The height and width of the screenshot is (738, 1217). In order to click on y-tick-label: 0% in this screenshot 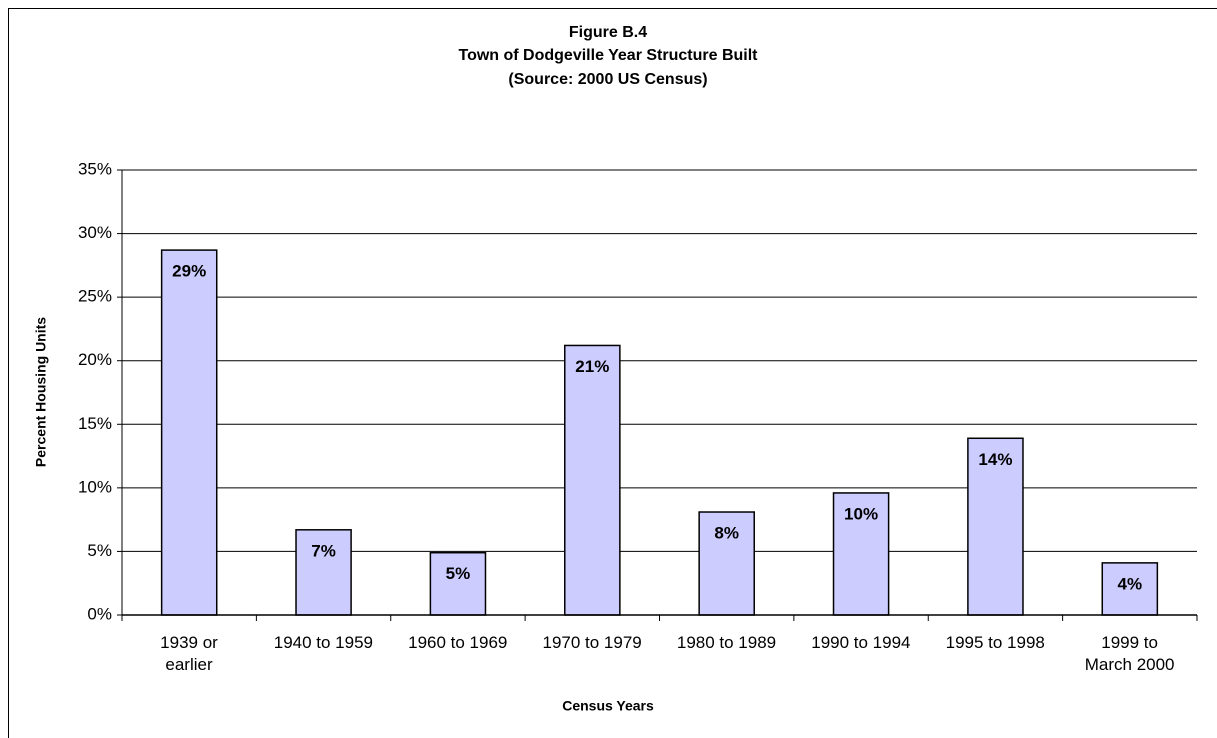, I will do `click(99, 613)`.